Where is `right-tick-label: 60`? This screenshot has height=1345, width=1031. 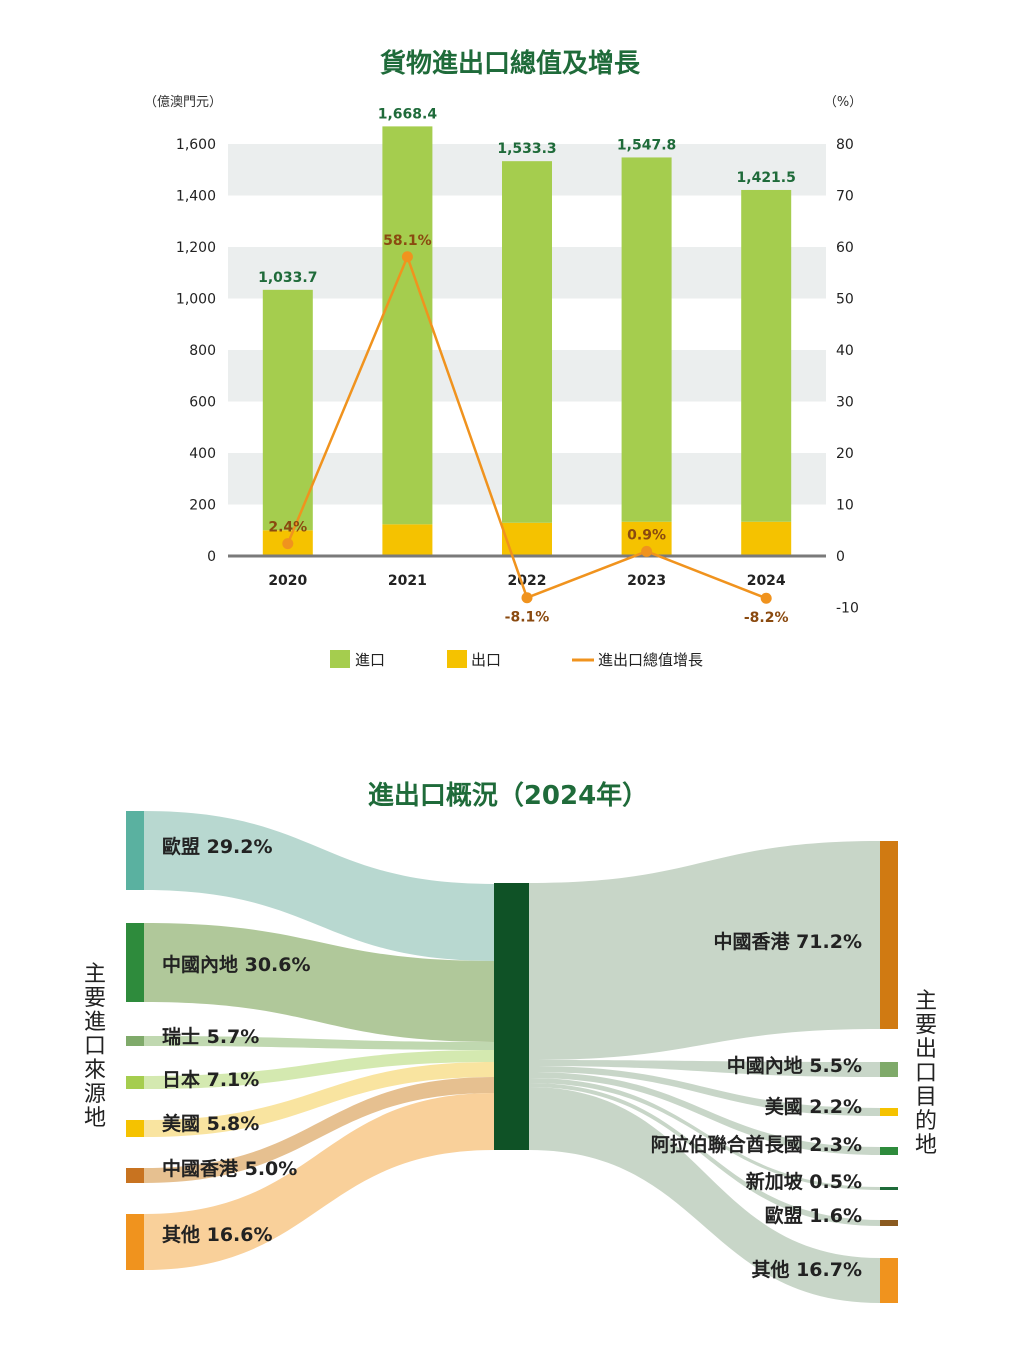 right-tick-label: 60 is located at coordinates (845, 248).